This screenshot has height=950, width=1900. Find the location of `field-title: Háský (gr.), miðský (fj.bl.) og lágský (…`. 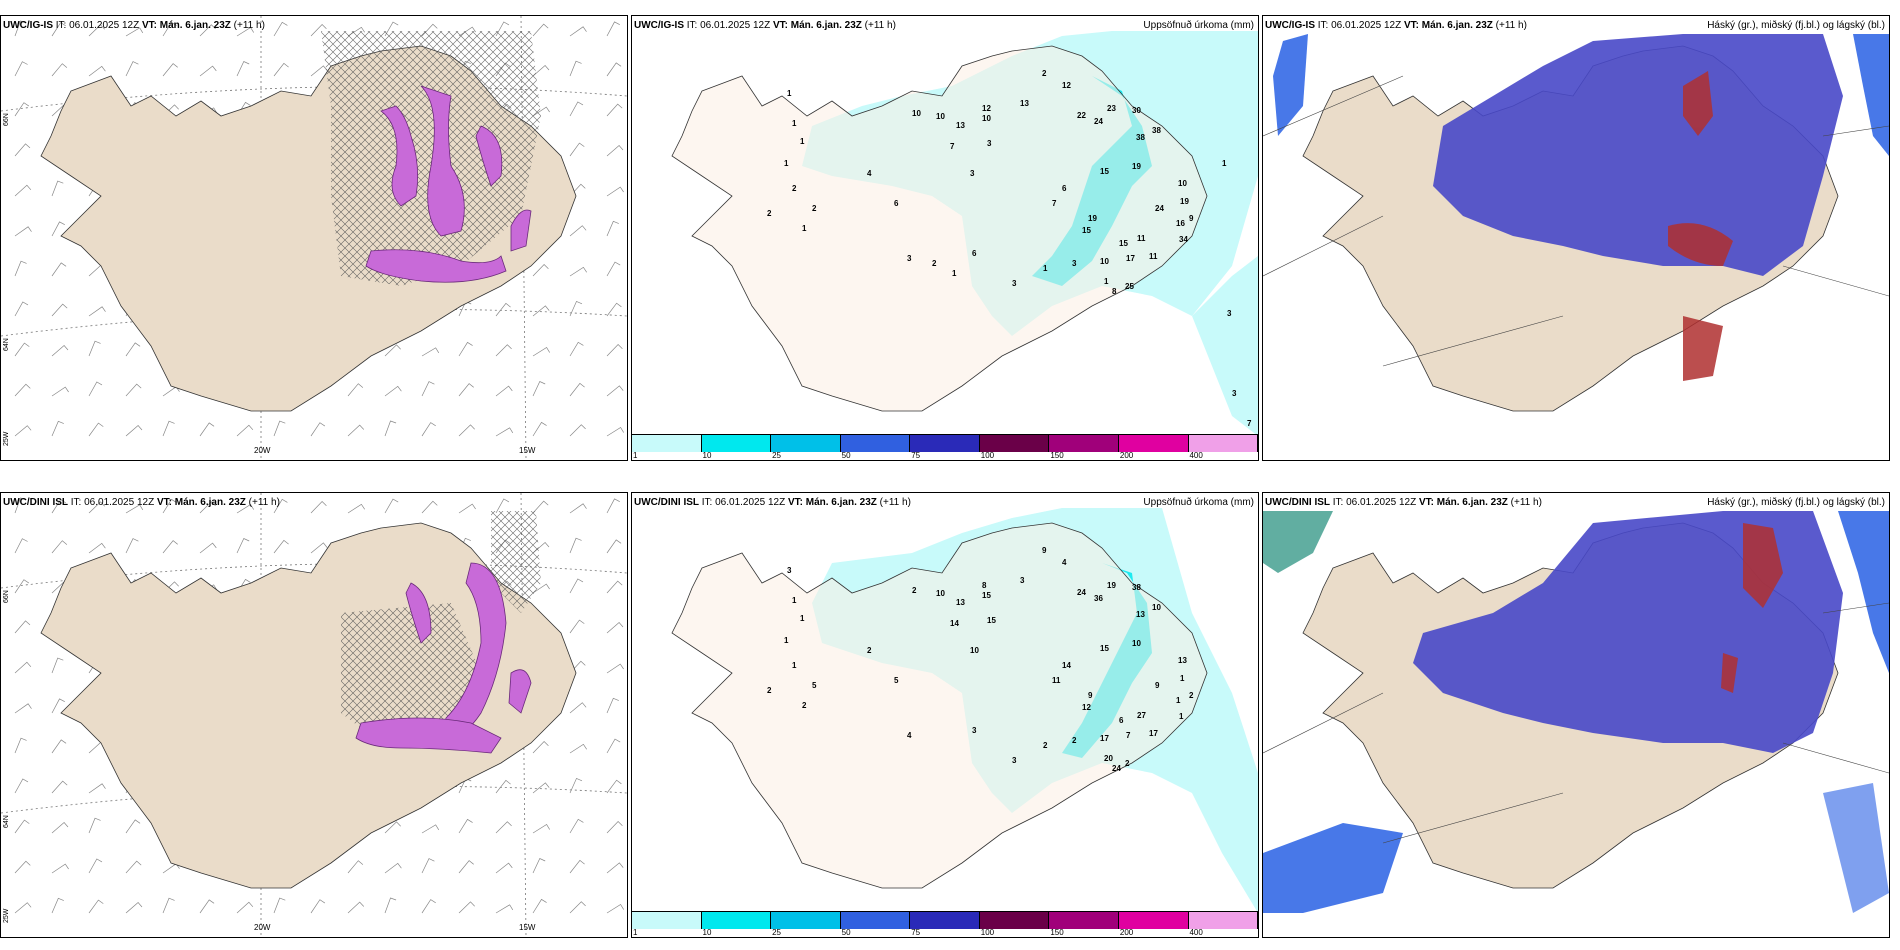

field-title: Háský (gr.), miðský (fj.bl.) og lágský (… is located at coordinates (1796, 25).